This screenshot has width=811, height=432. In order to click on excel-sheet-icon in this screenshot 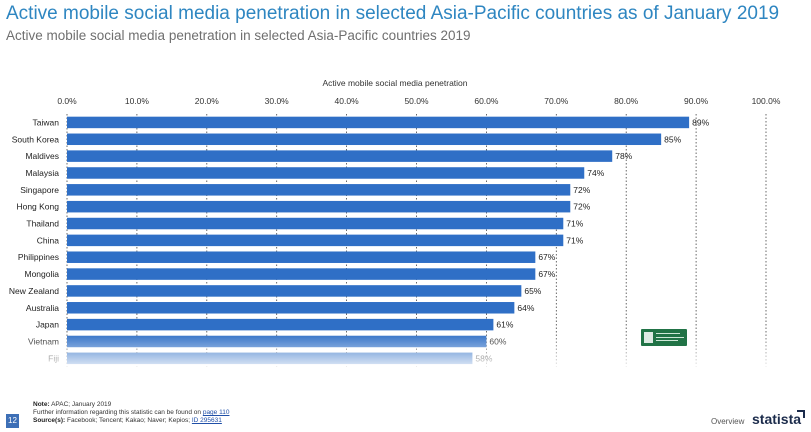, I will do `click(648, 337)`.